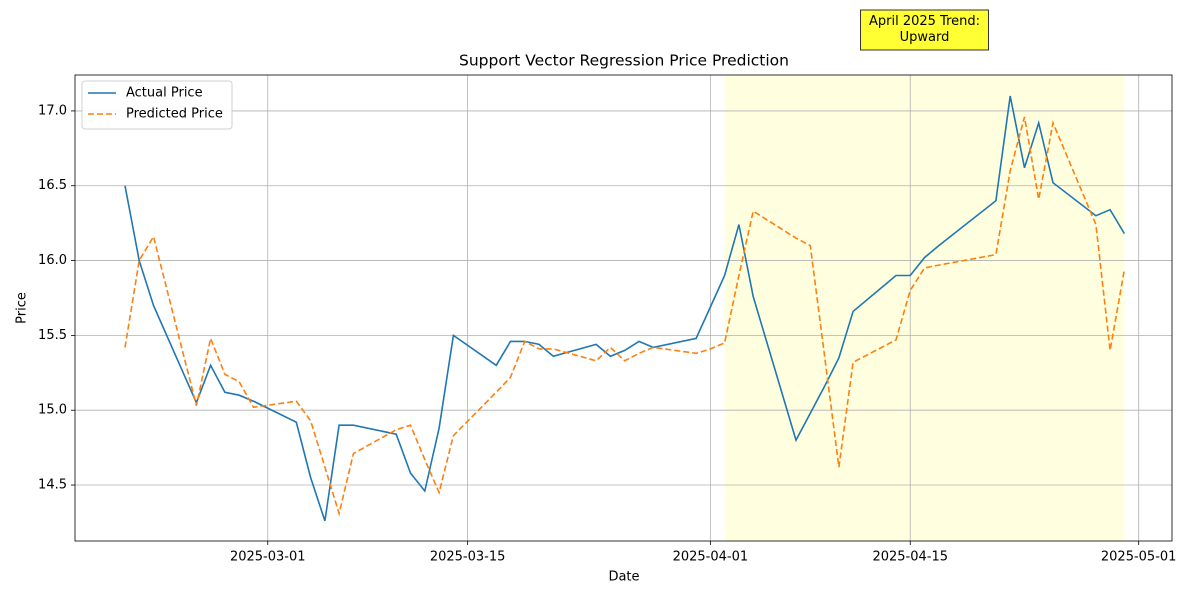  Describe the element at coordinates (623, 577) in the screenshot. I see `x-axis-label: Date` at that location.